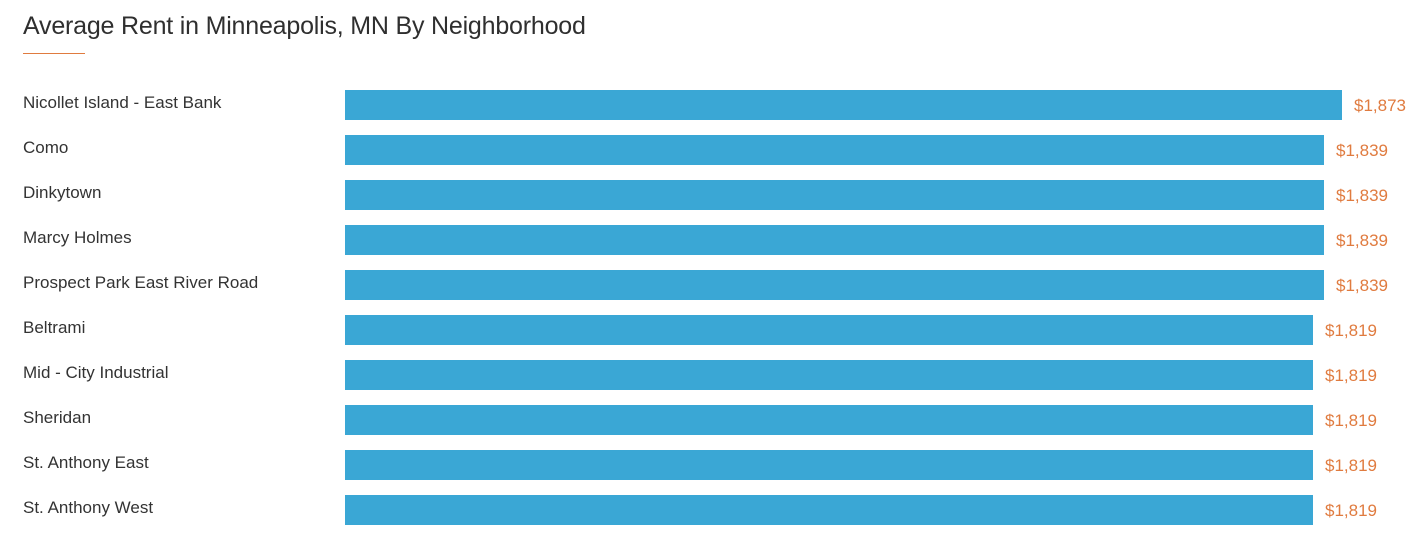 The width and height of the screenshot is (1421, 552). I want to click on category-label: Marcy Holmes, so click(77, 237).